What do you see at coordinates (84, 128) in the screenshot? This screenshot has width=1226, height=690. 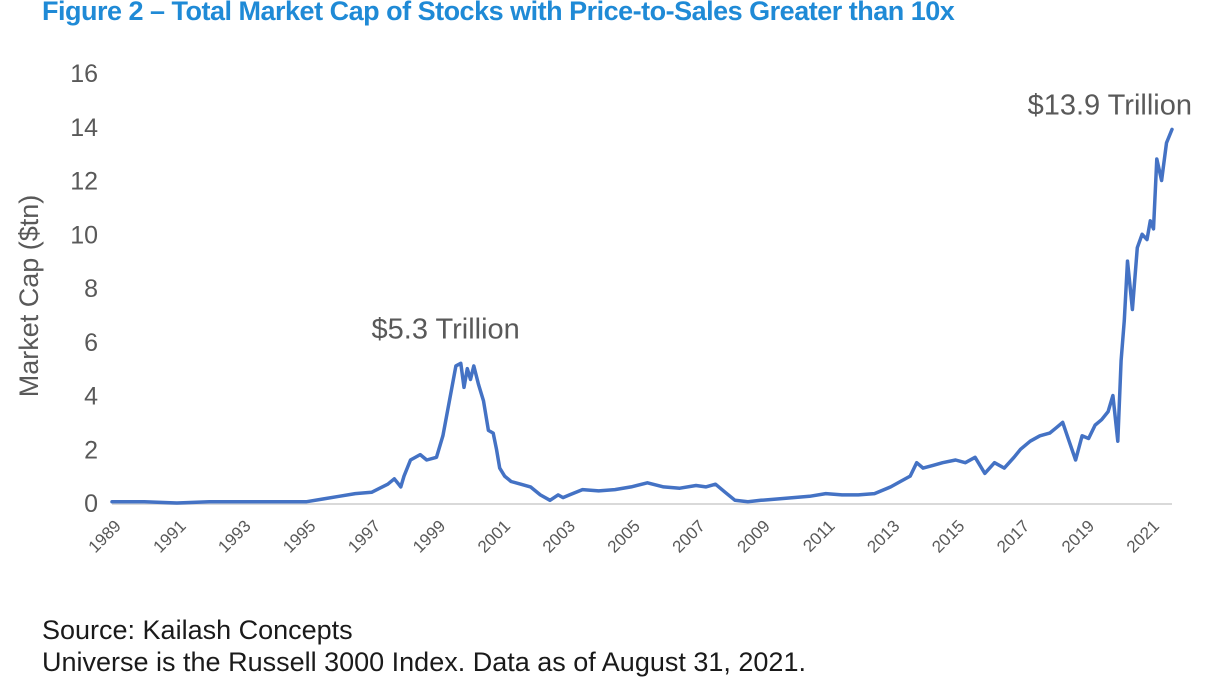 I see `y-tick-label: 14` at bounding box center [84, 128].